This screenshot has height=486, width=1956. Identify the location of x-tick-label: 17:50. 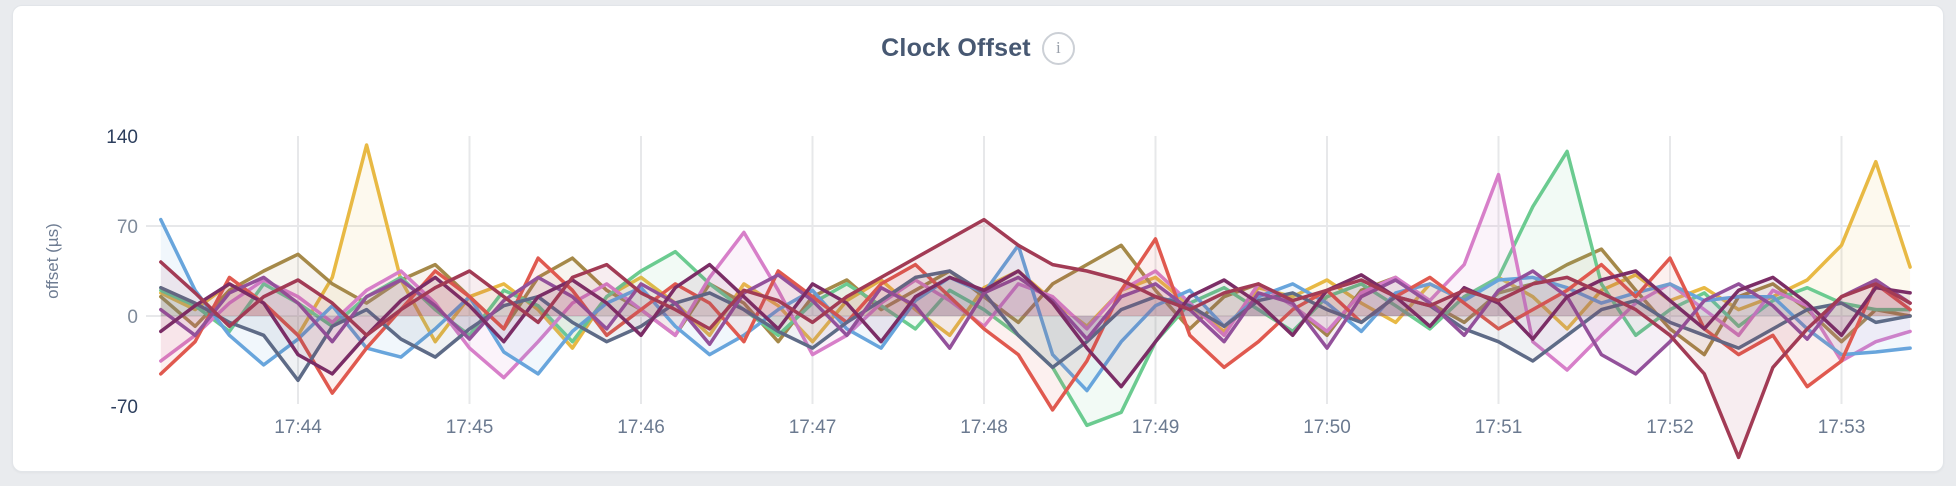
(1327, 427).